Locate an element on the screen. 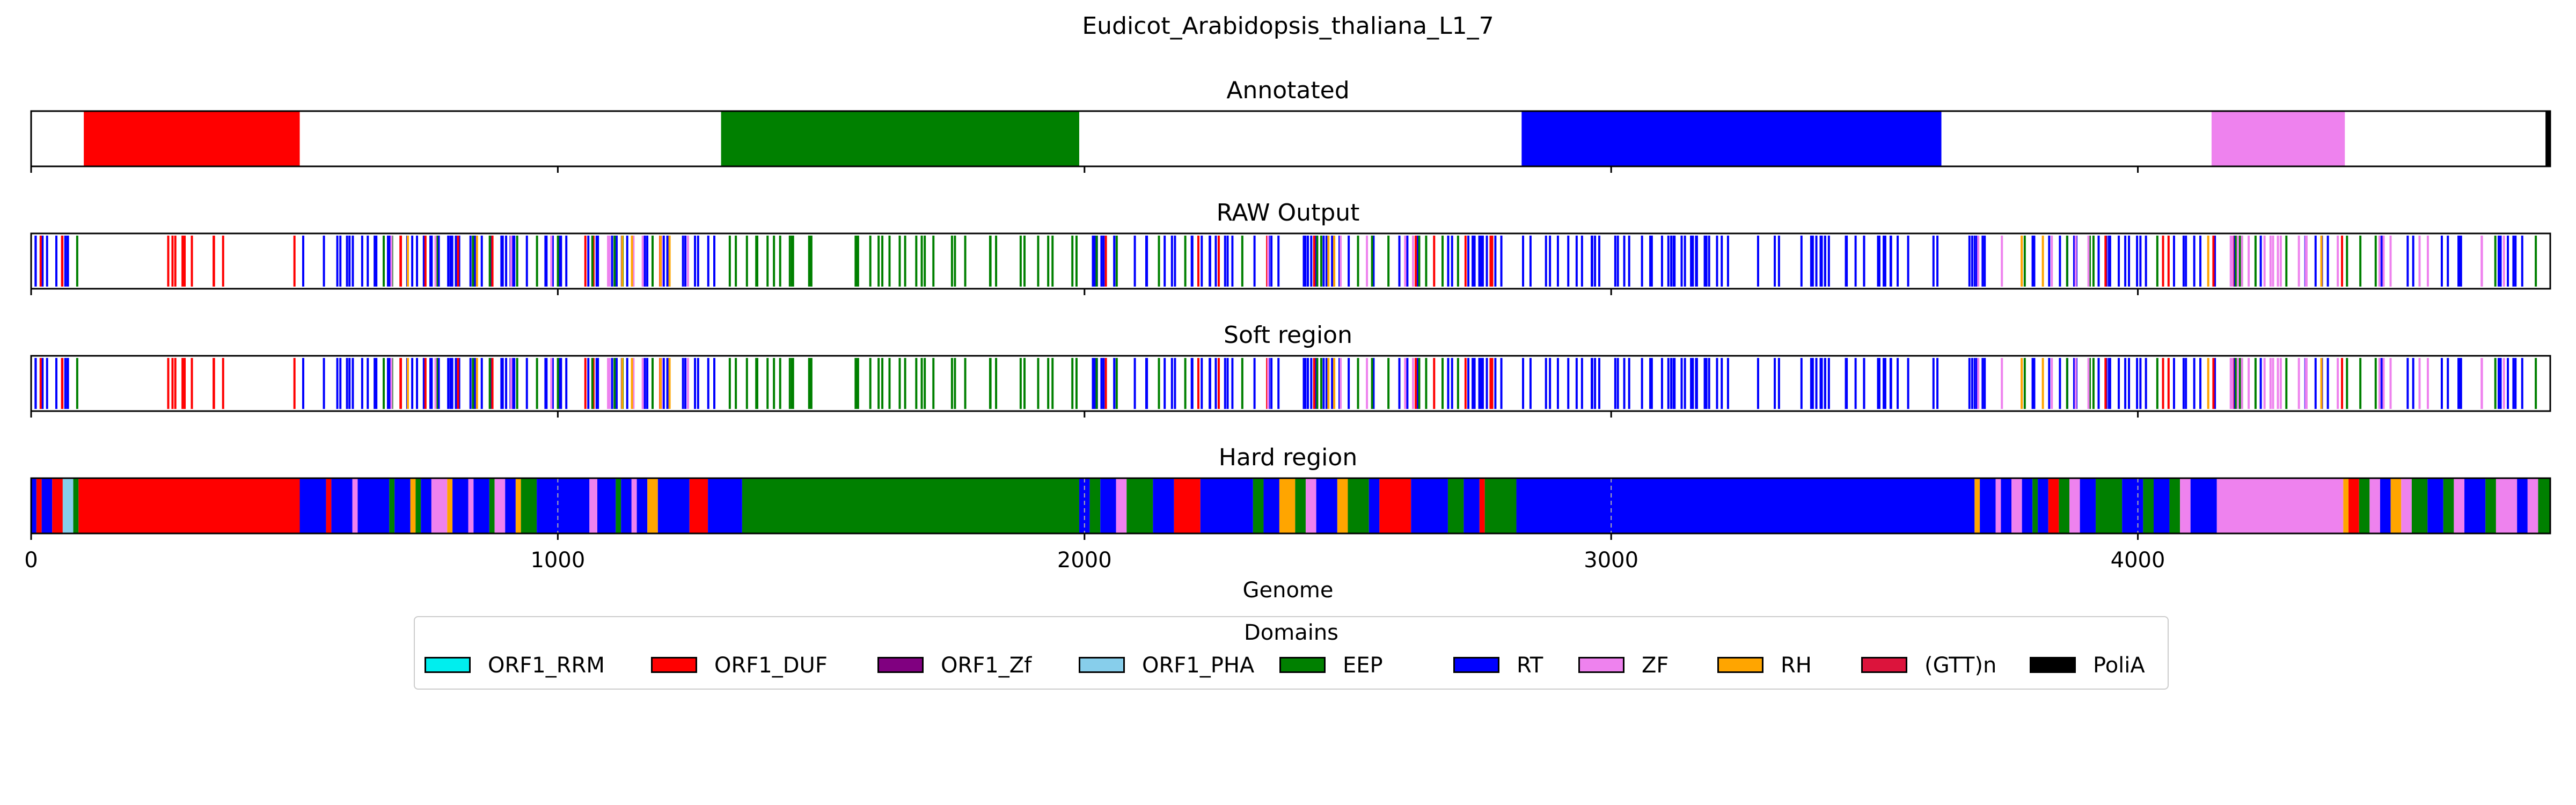 This screenshot has height=805, width=2576. x-tick-label: 0 is located at coordinates (31, 560).